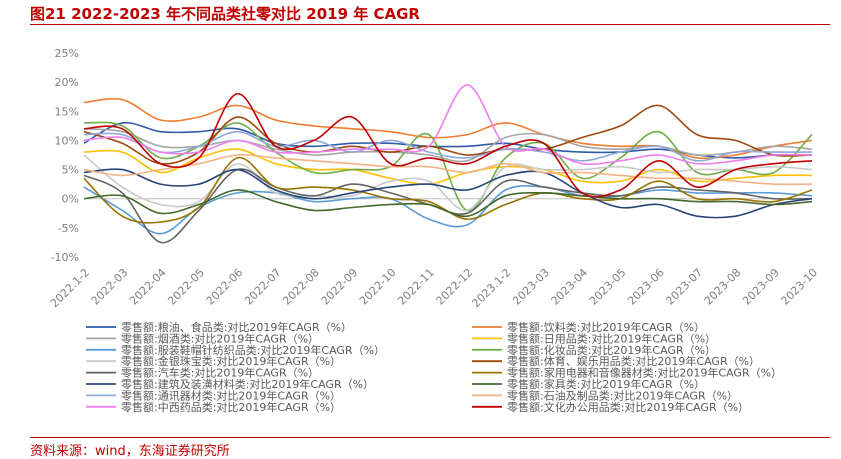  I want to click on legend-label: 零售额:烟酒类:对比2019年CAGR（%）, so click(220, 338).